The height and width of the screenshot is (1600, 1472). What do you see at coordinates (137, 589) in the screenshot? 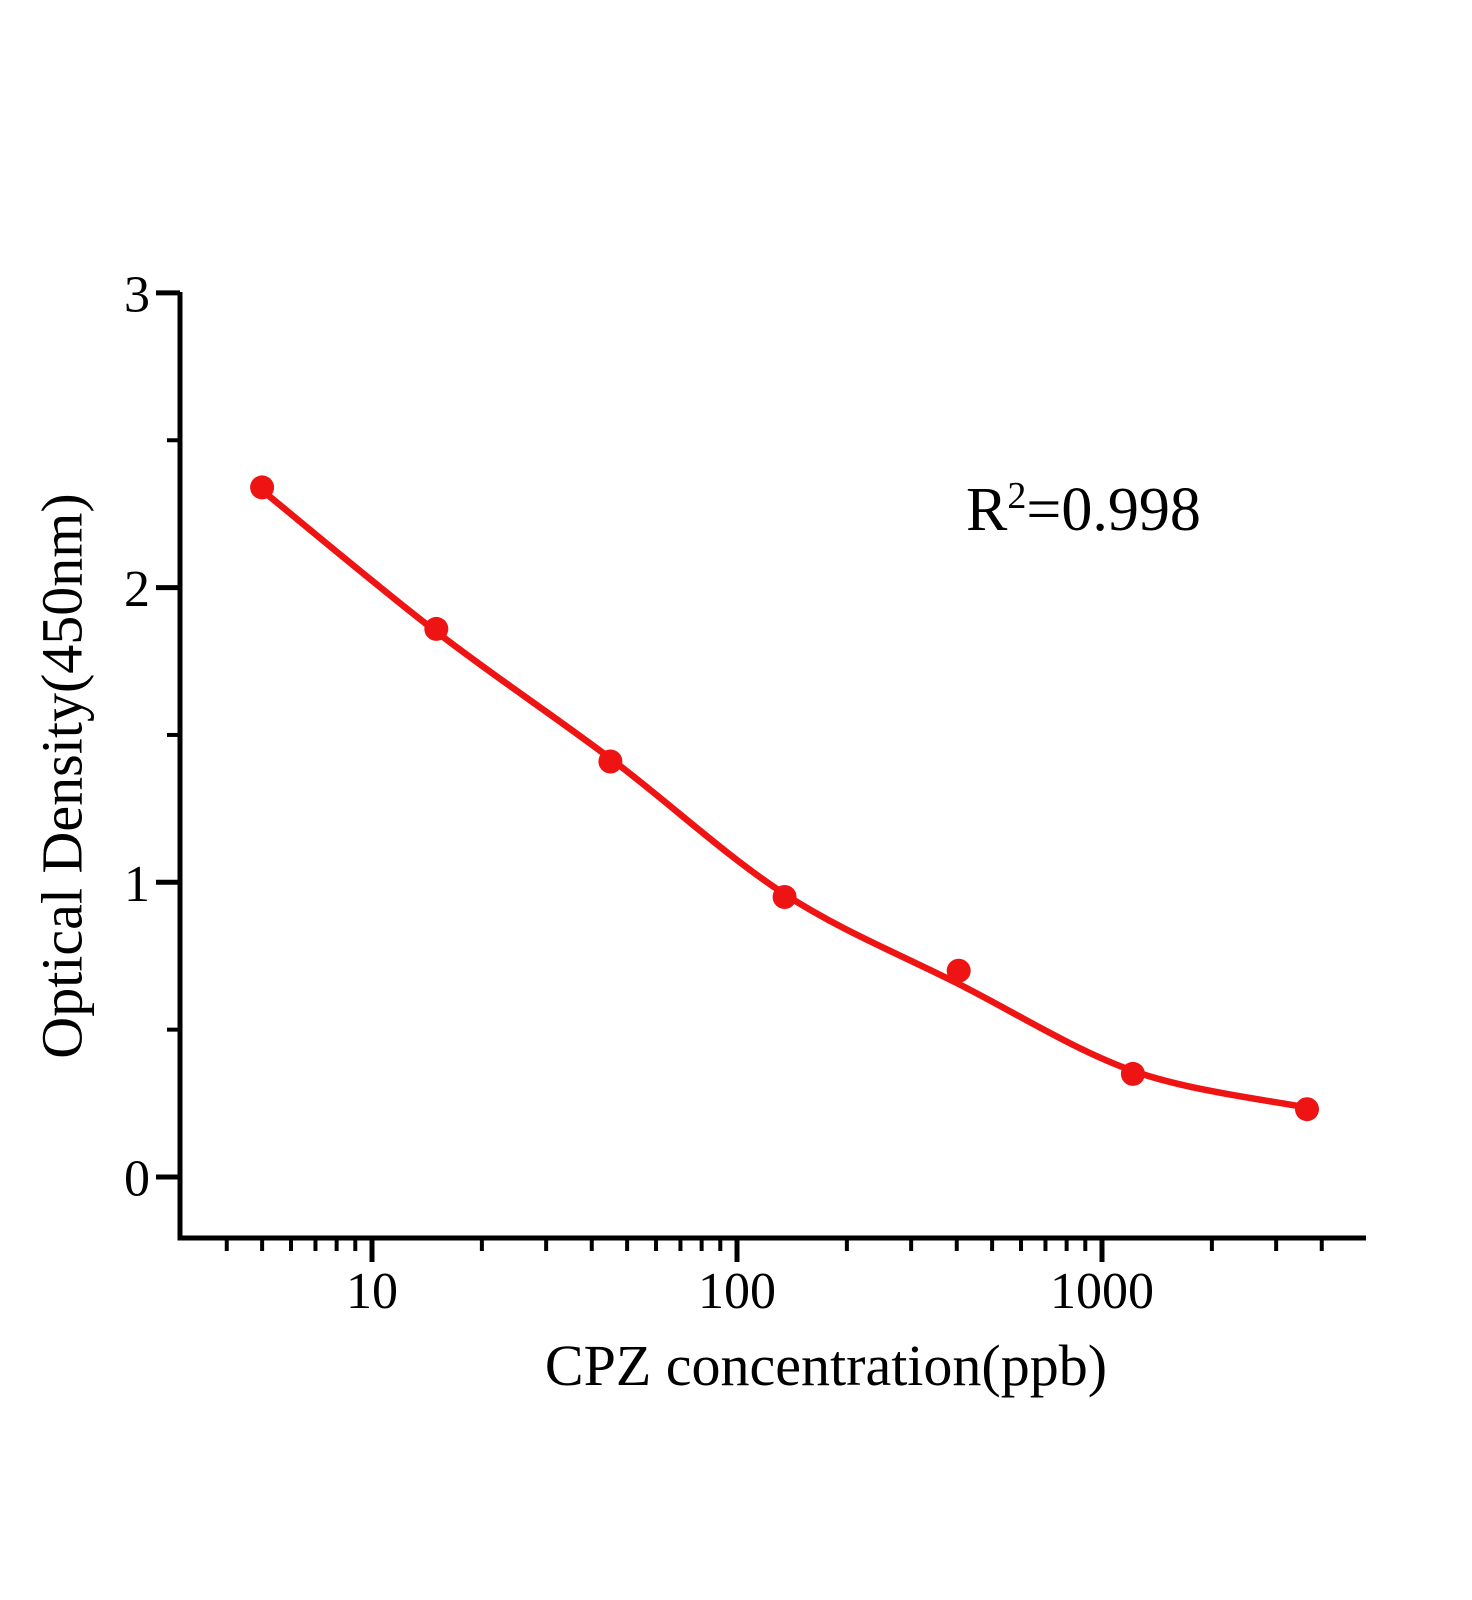
I see `y-tick-label: 2` at bounding box center [137, 589].